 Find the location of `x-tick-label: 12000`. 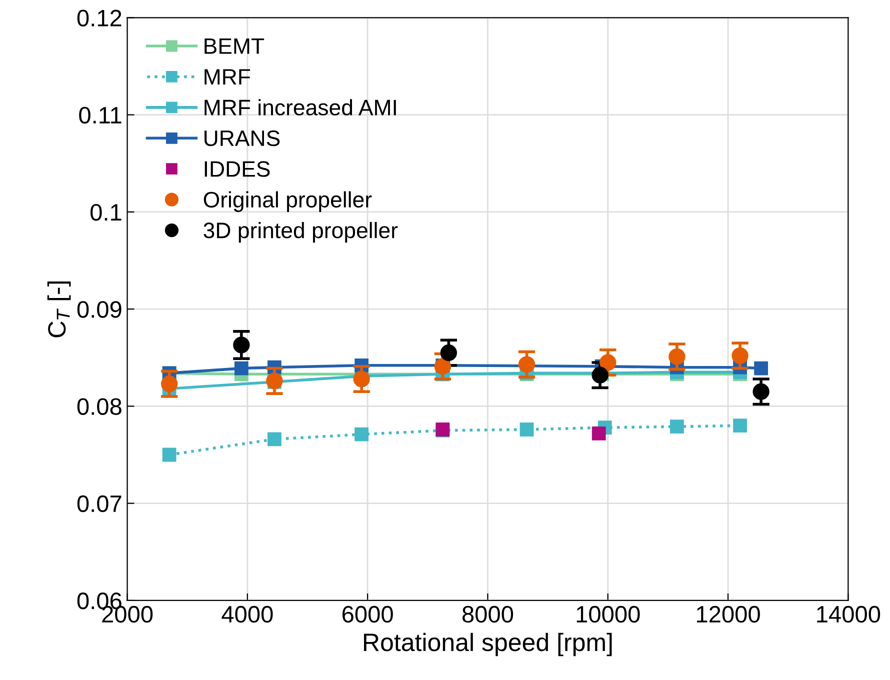

x-tick-label: 12000 is located at coordinates (728, 614).